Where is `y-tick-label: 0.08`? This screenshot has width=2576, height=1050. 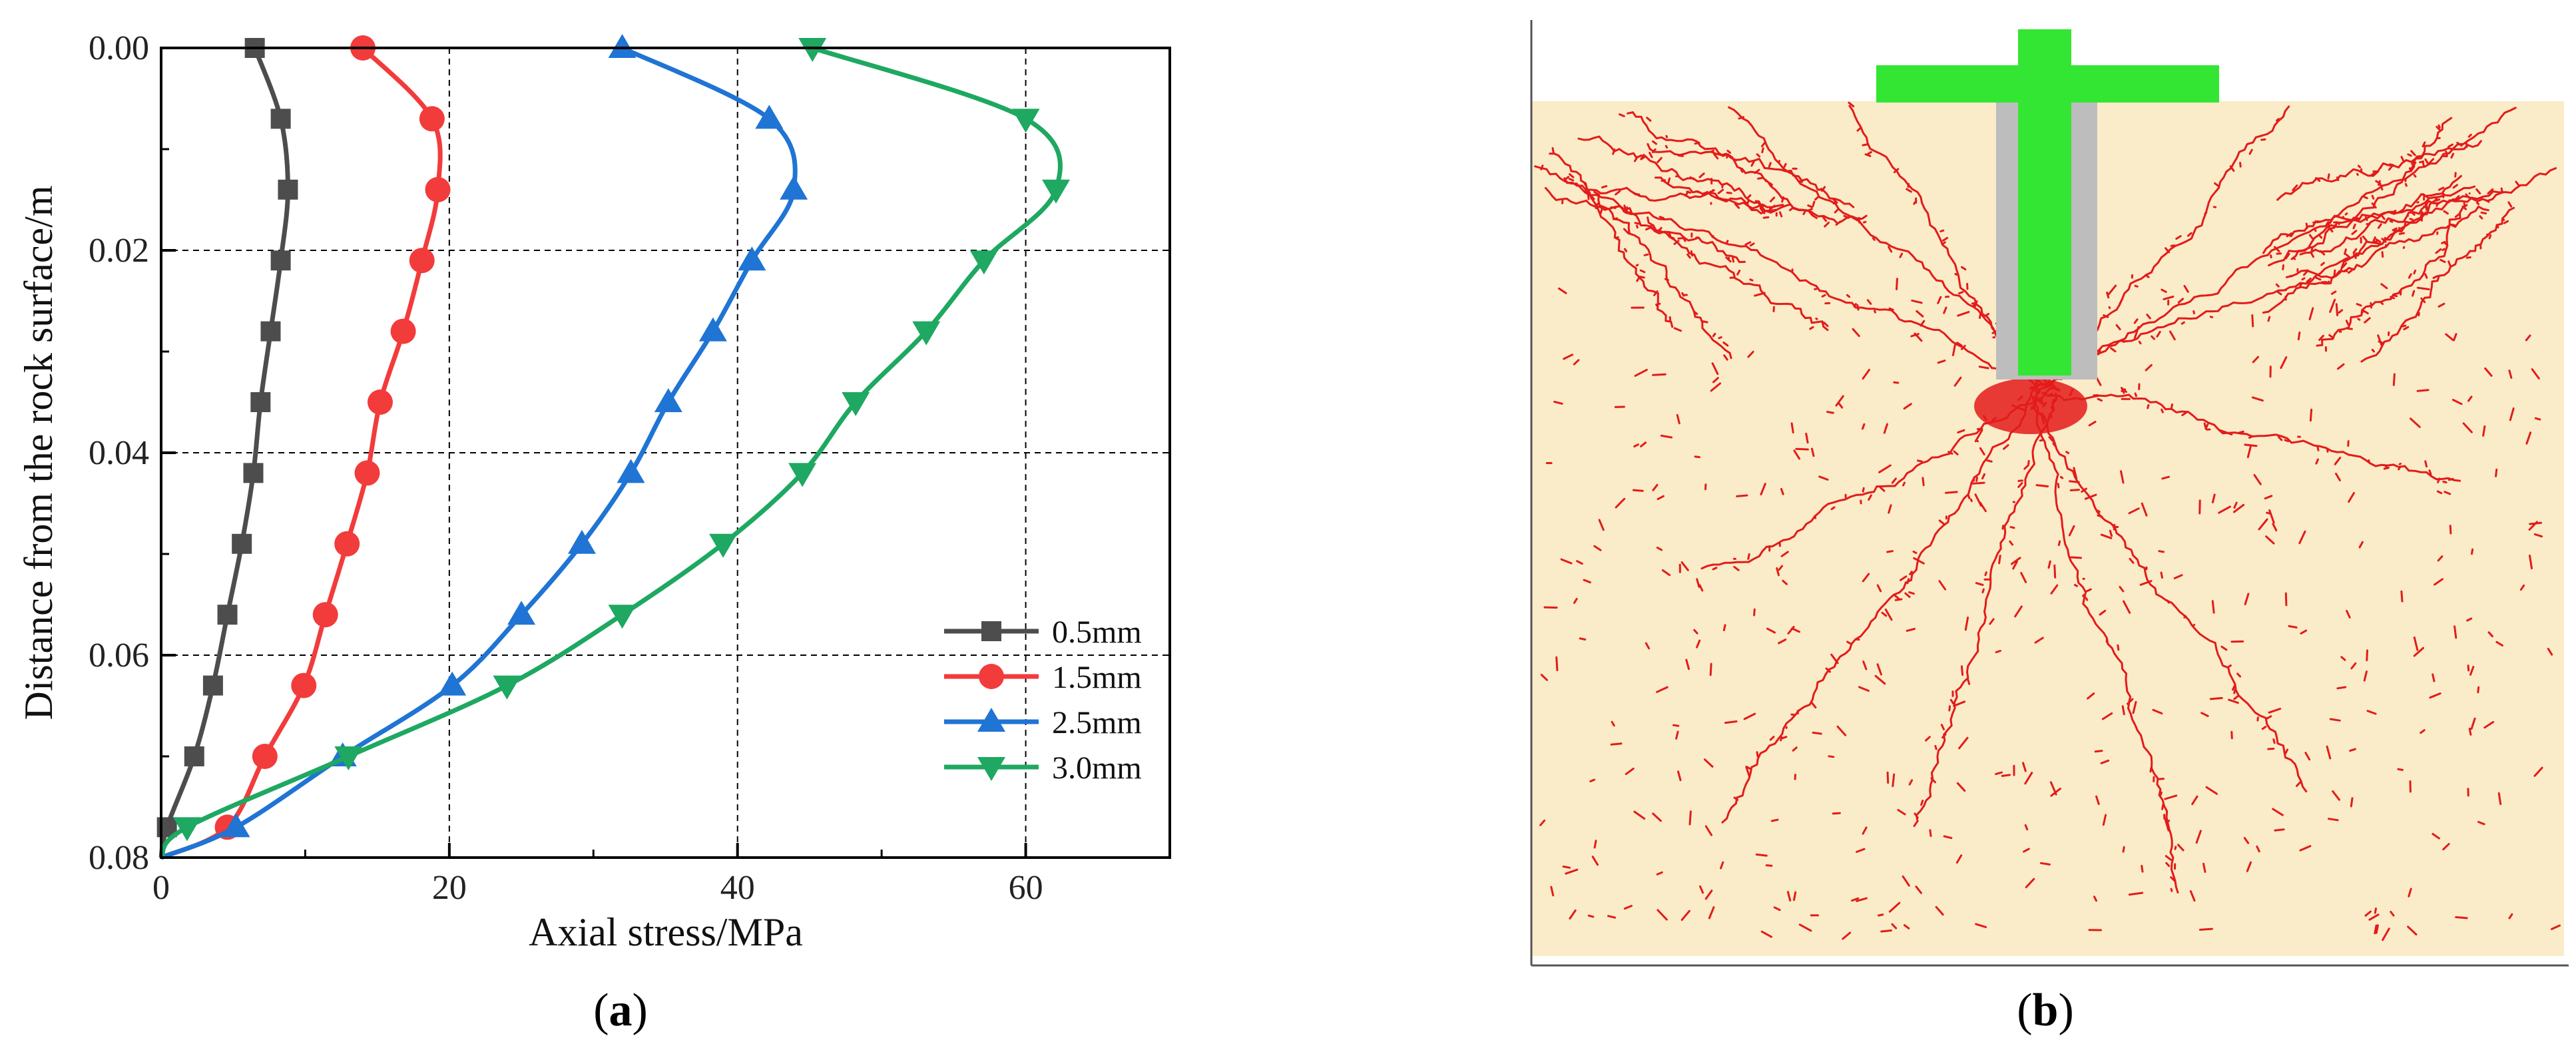
y-tick-label: 0.08 is located at coordinates (119, 858).